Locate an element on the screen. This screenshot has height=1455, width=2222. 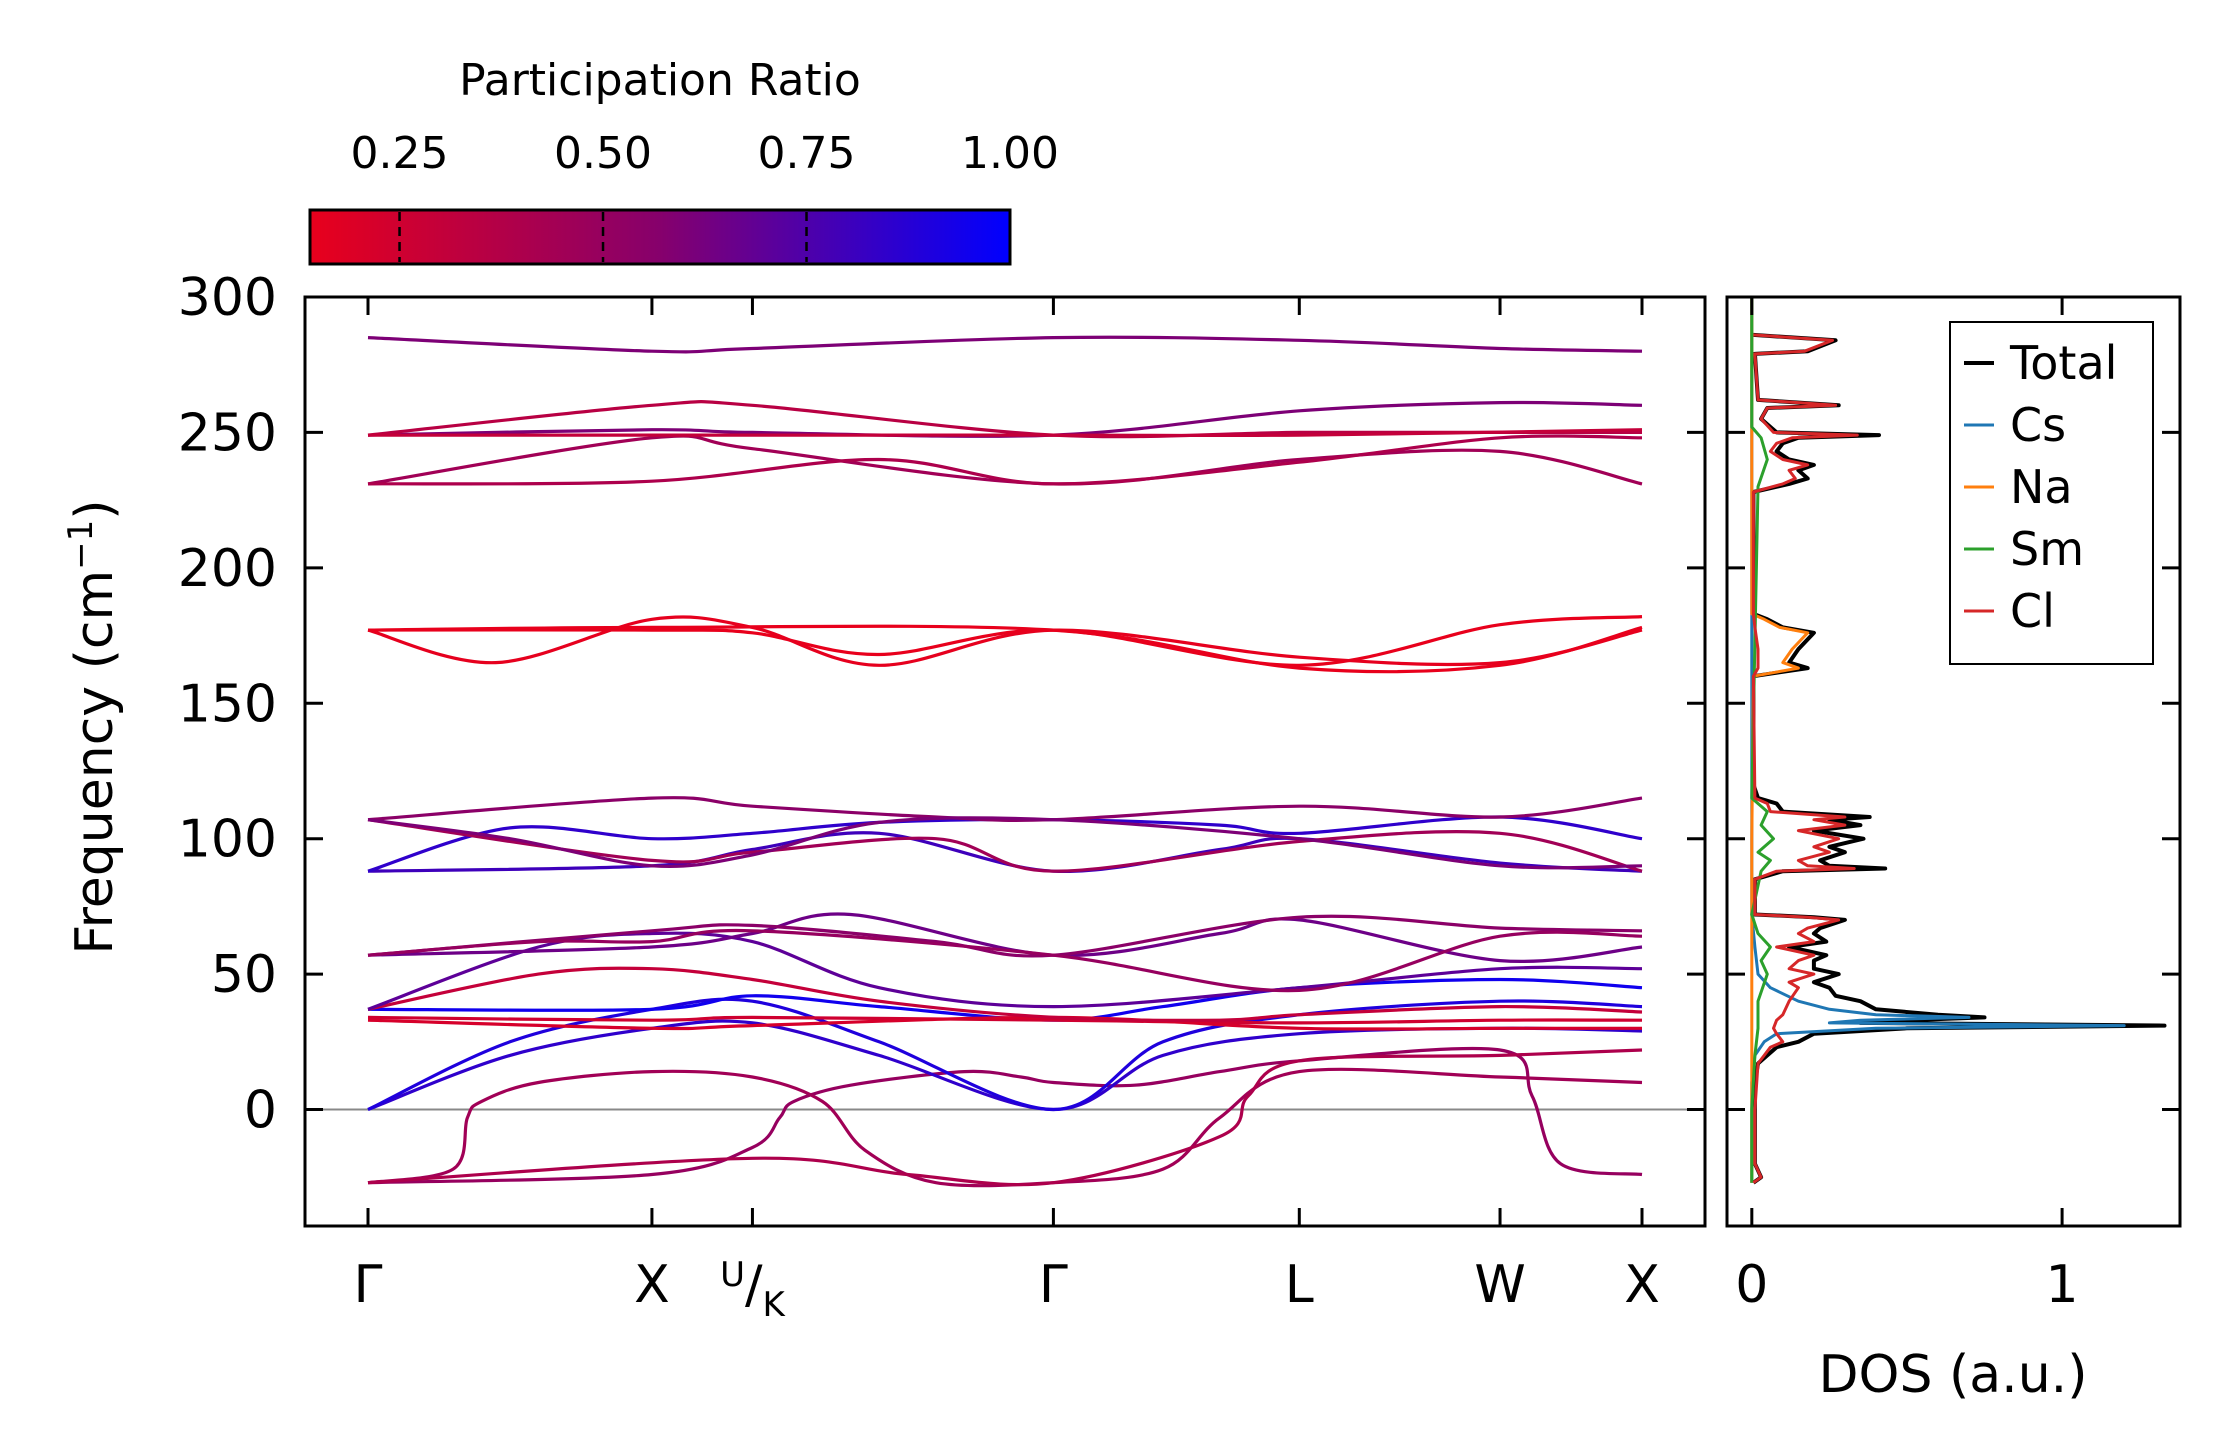
dos-curves is located at coordinates (1958, 741).